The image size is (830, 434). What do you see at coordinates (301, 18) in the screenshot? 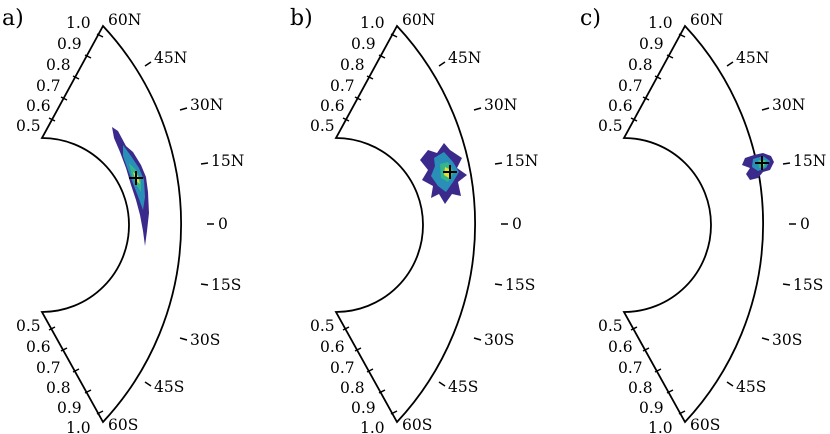
I see `panel-label: b)` at bounding box center [301, 18].